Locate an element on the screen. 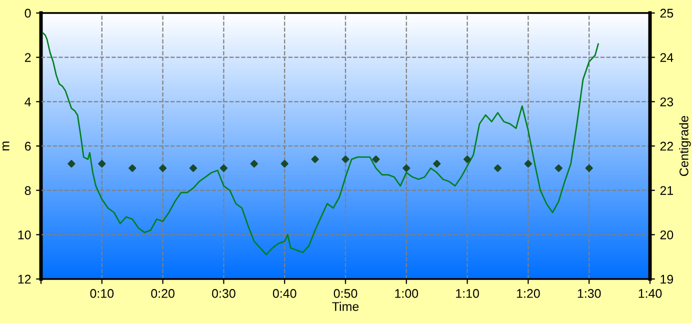 This screenshot has height=323, width=692. x-tick-label: 0:20 is located at coordinates (162, 293).